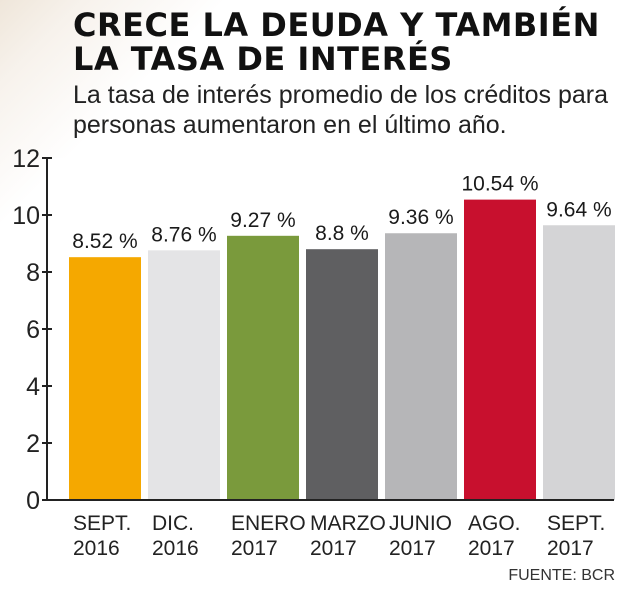  I want to click on y-tick-label: 6, so click(33, 330).